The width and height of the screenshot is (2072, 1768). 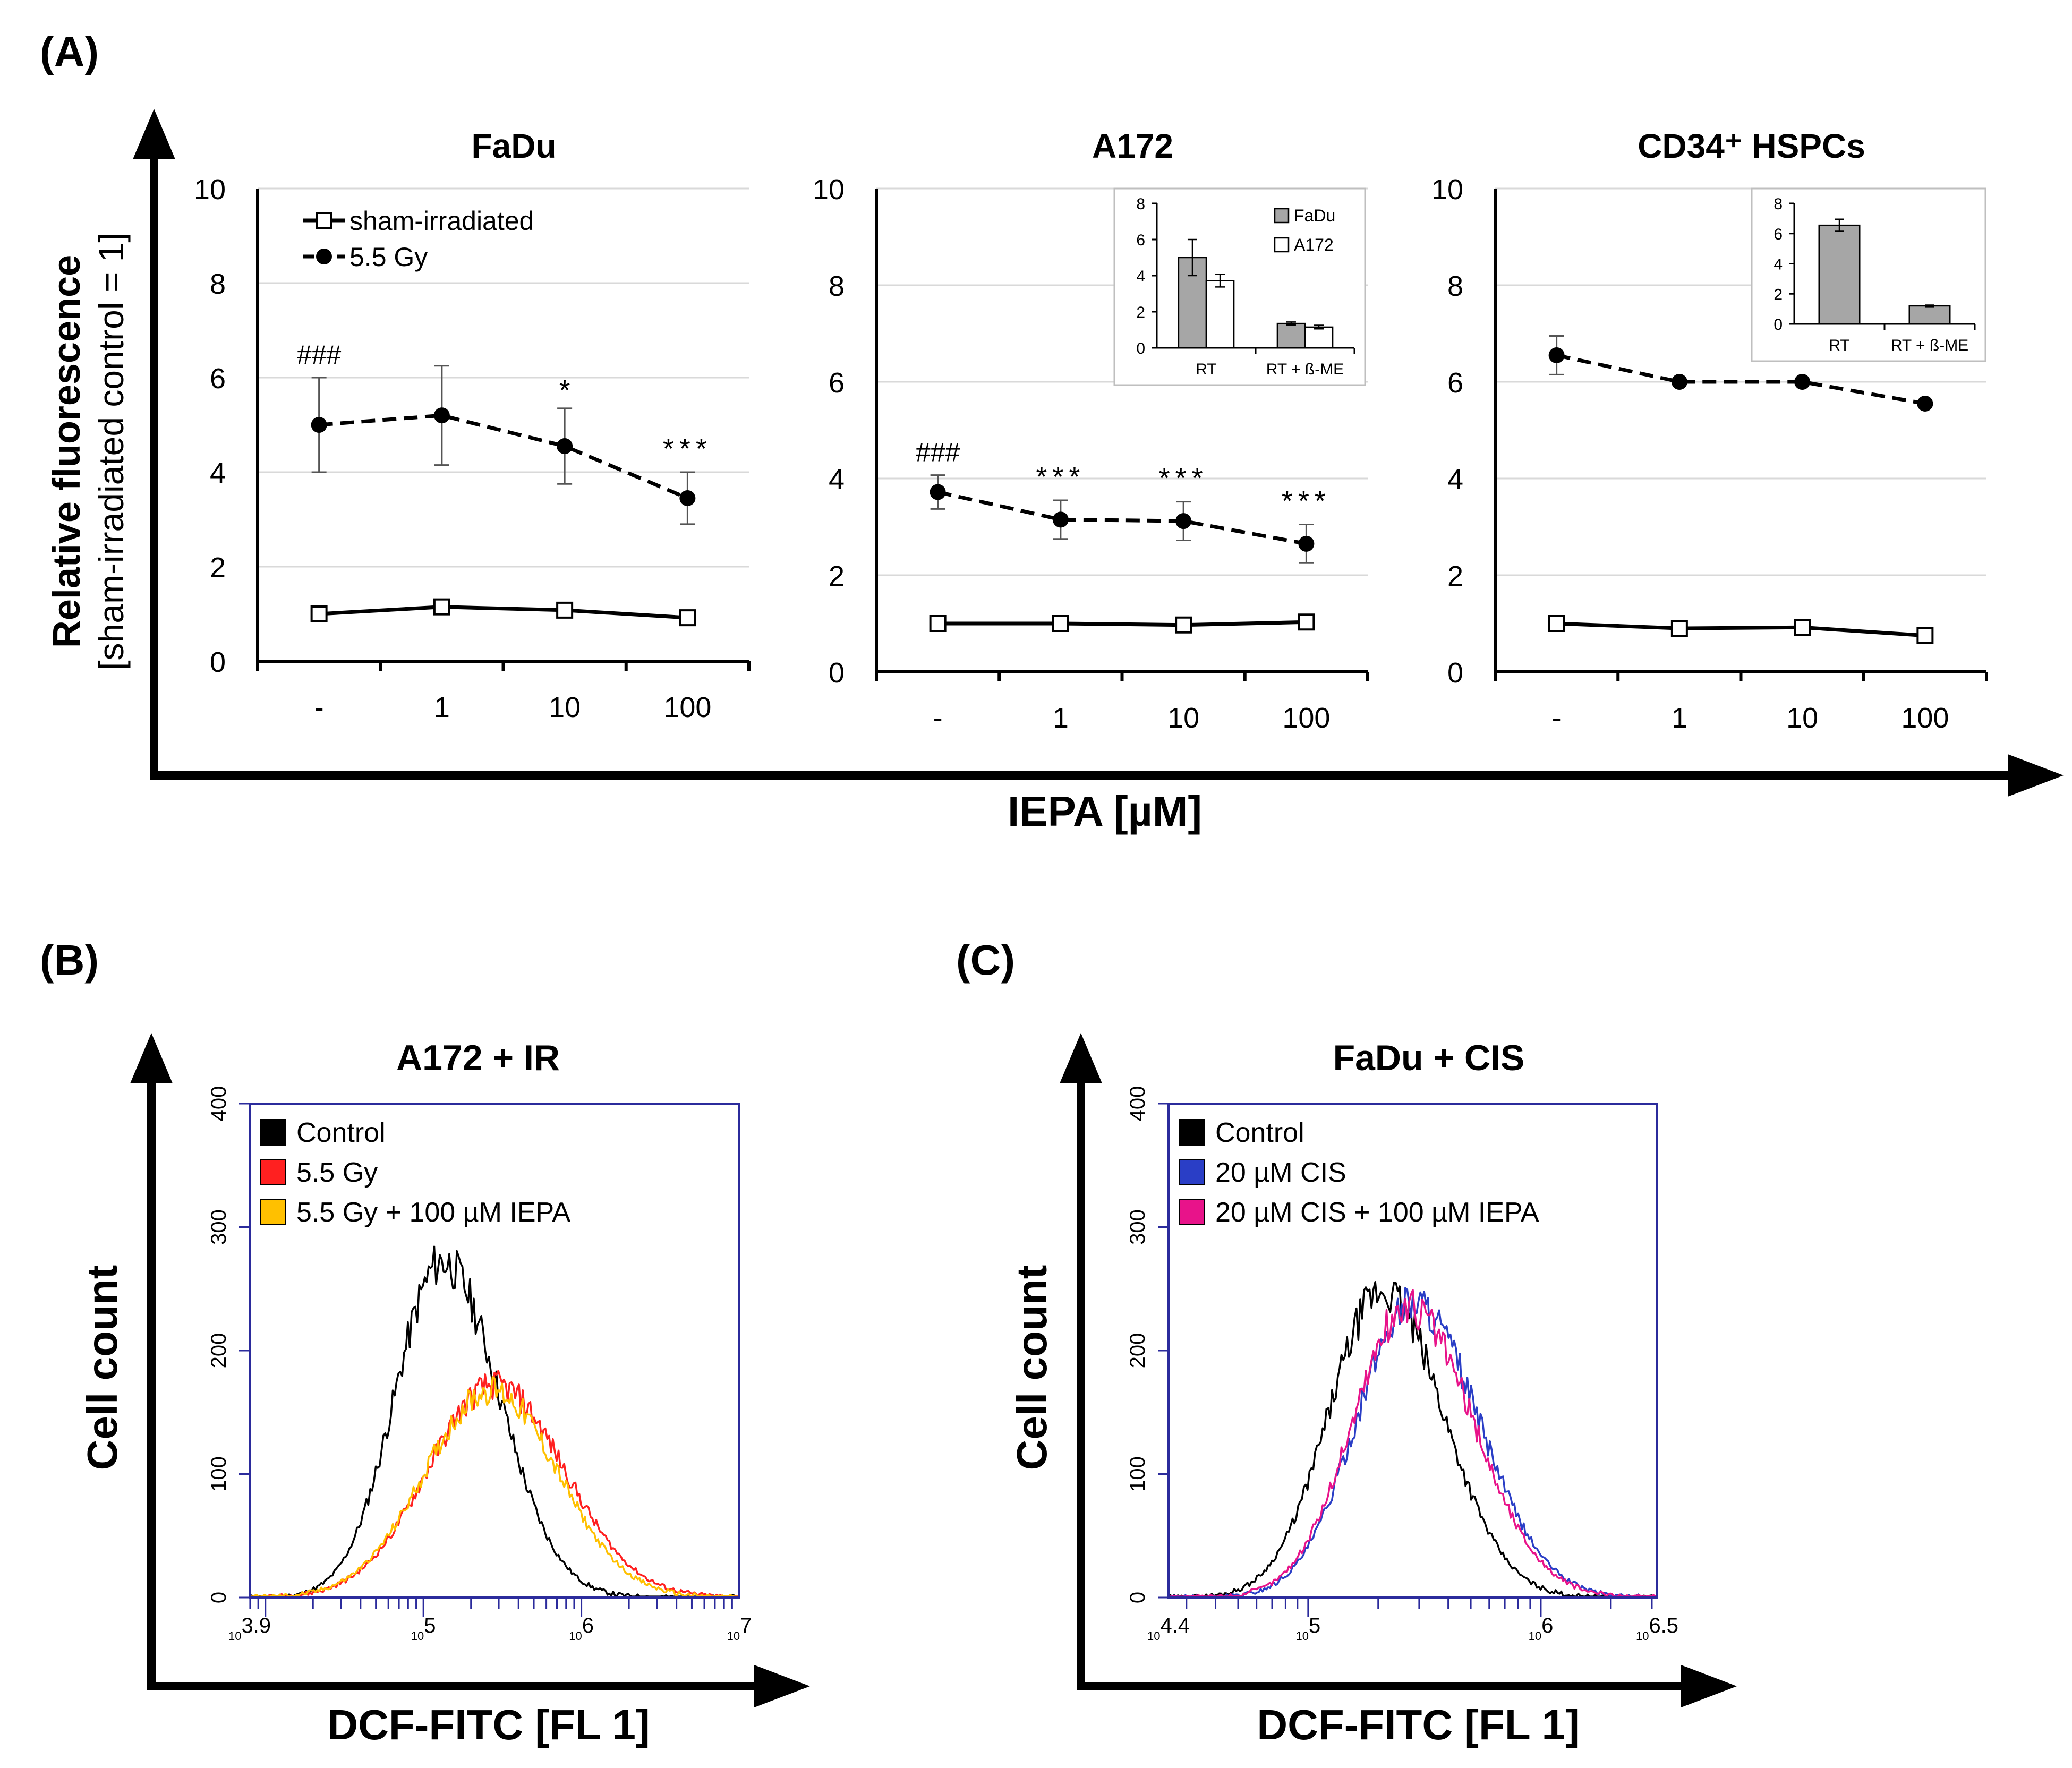 I want to click on panel-c-title: FaDu + CIS, so click(x=1429, y=1058).